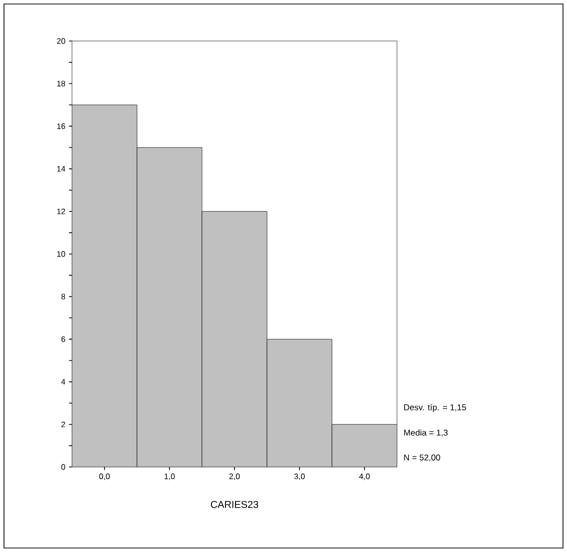  I want to click on x-axis-title: CARIES23, so click(234, 504).